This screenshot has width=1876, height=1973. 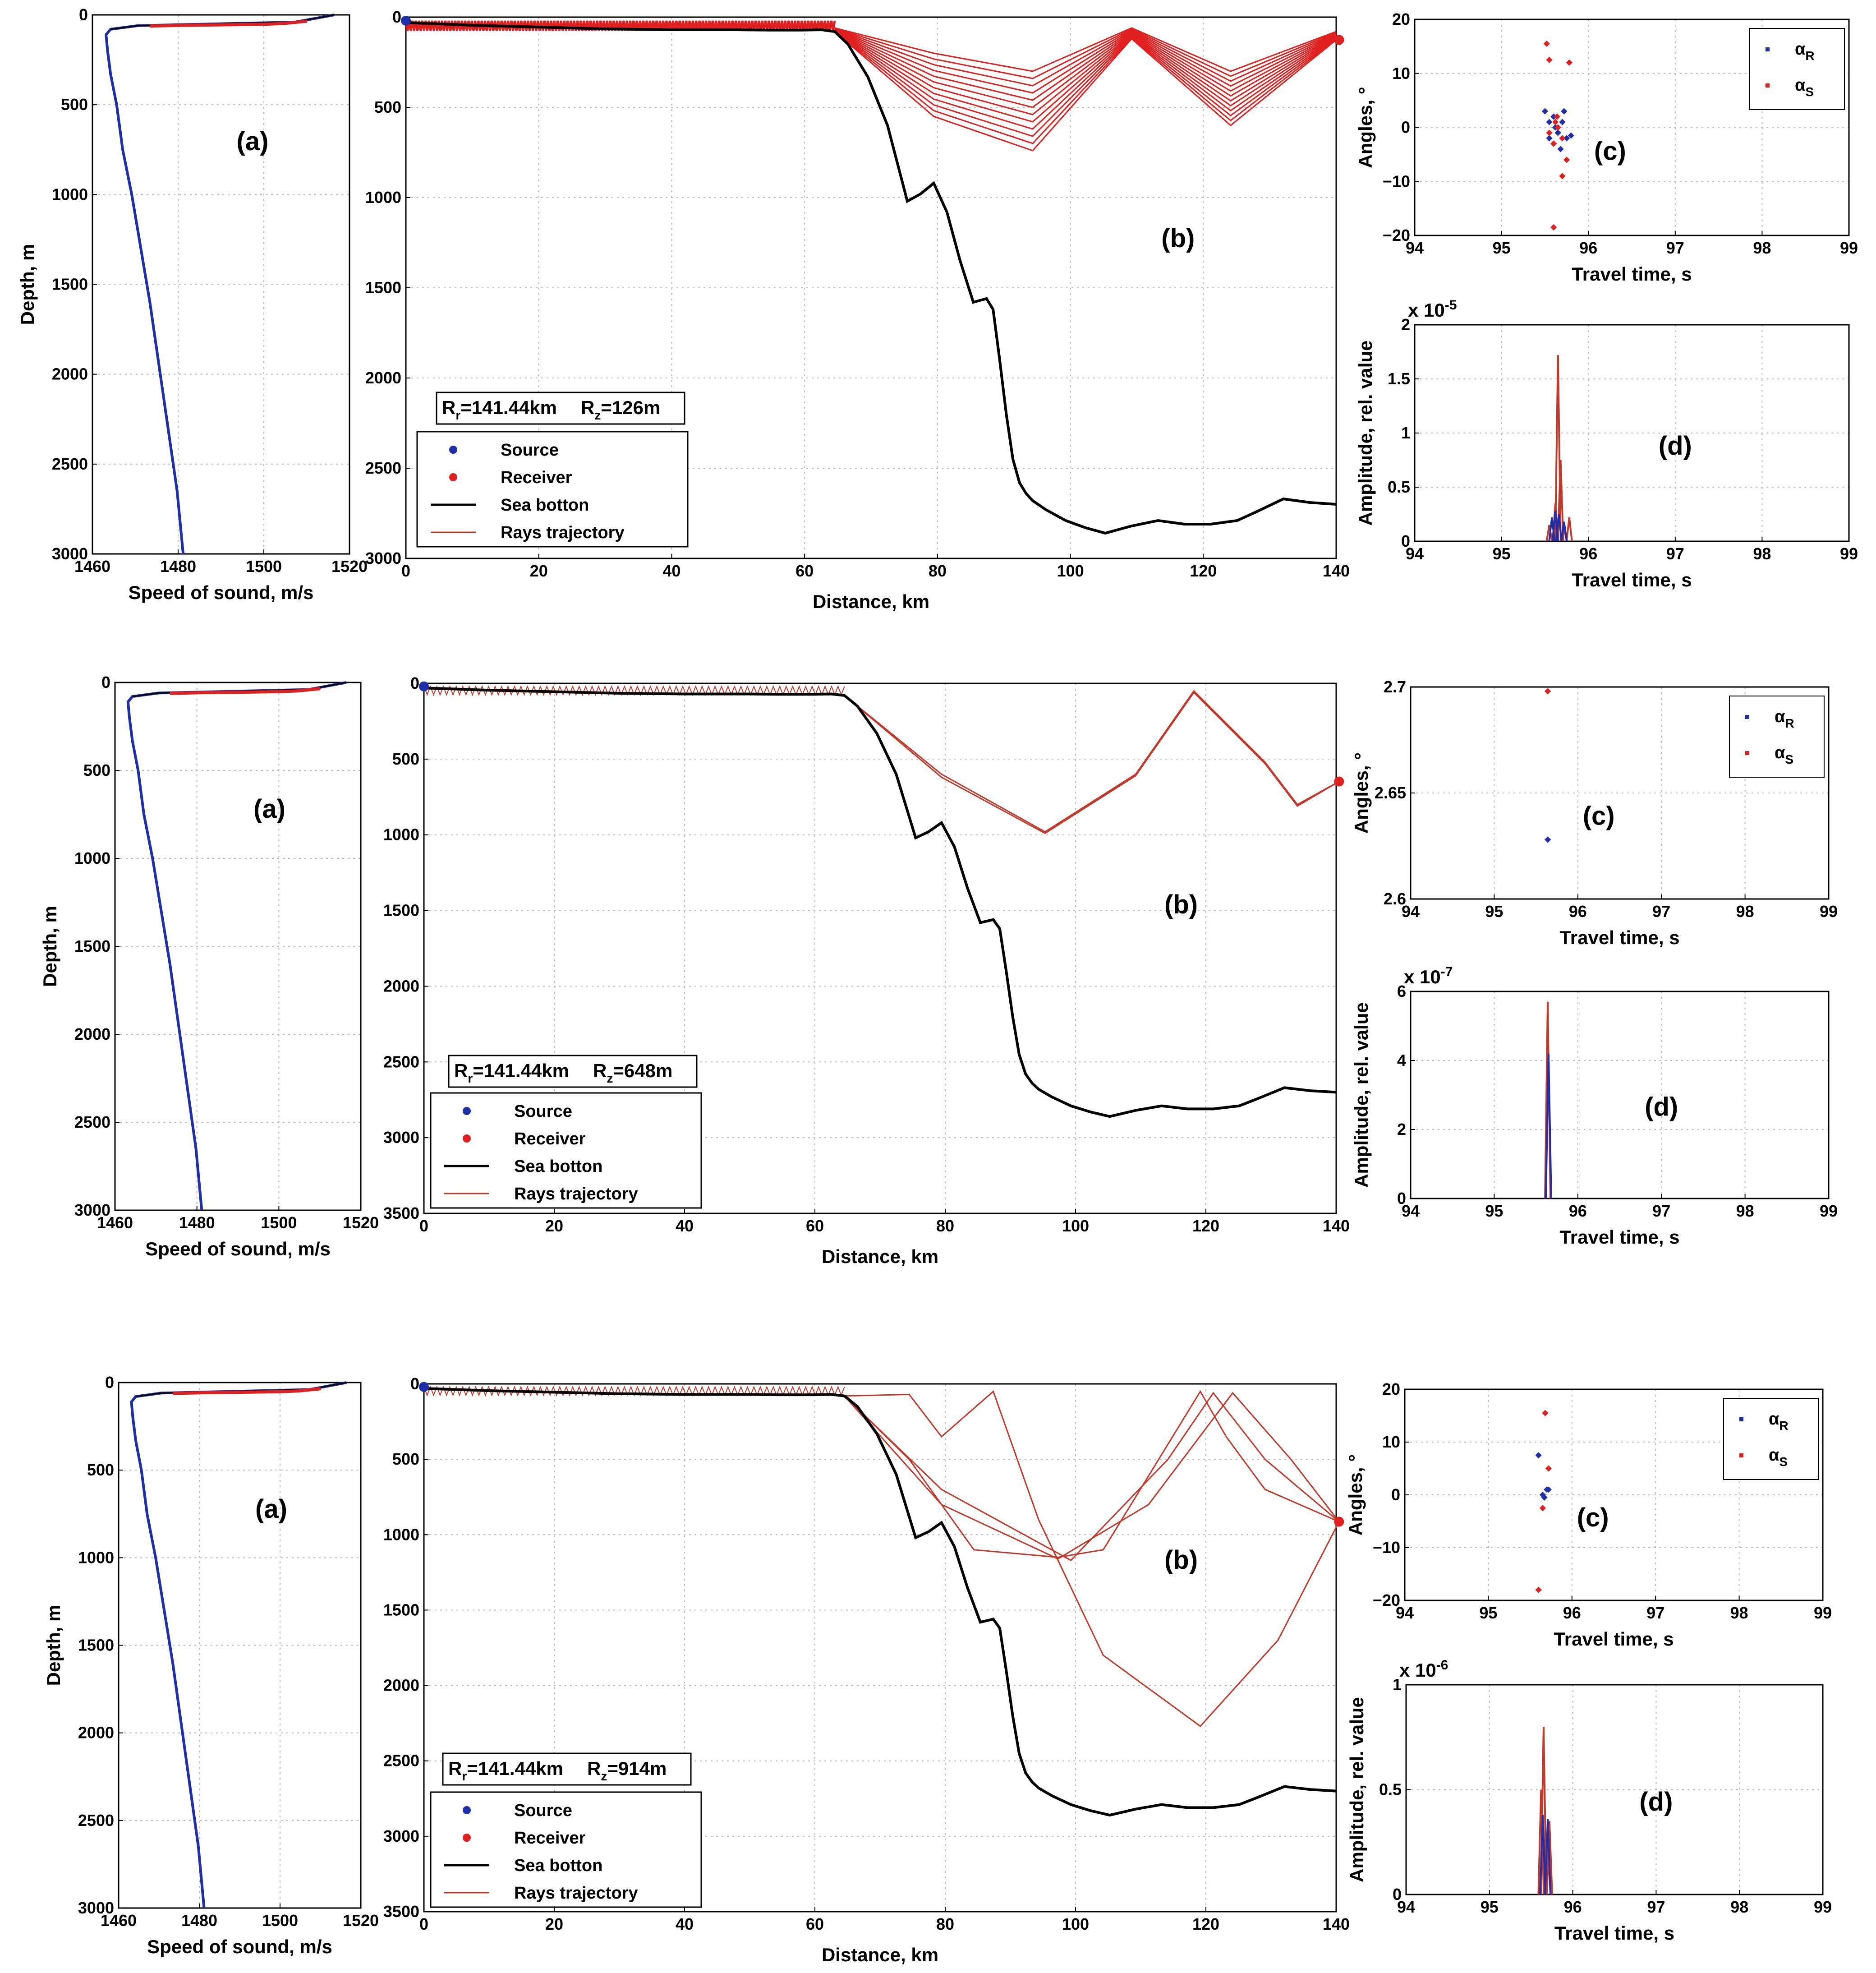 What do you see at coordinates (637, 1769) in the screenshot?
I see `info-depth-value: =914m` at bounding box center [637, 1769].